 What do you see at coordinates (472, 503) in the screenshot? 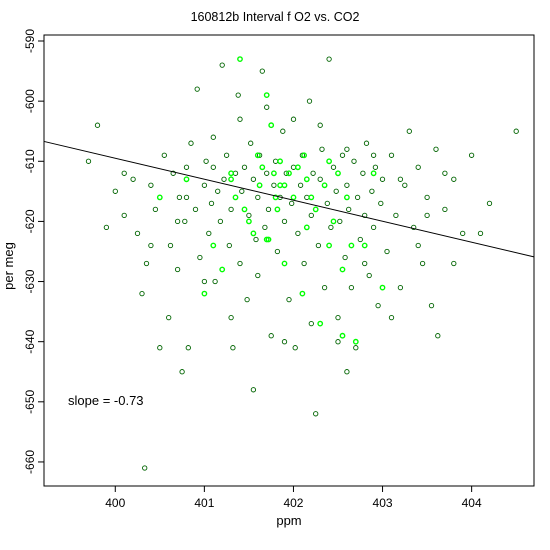
I see `x-tick-label: 404` at bounding box center [472, 503].